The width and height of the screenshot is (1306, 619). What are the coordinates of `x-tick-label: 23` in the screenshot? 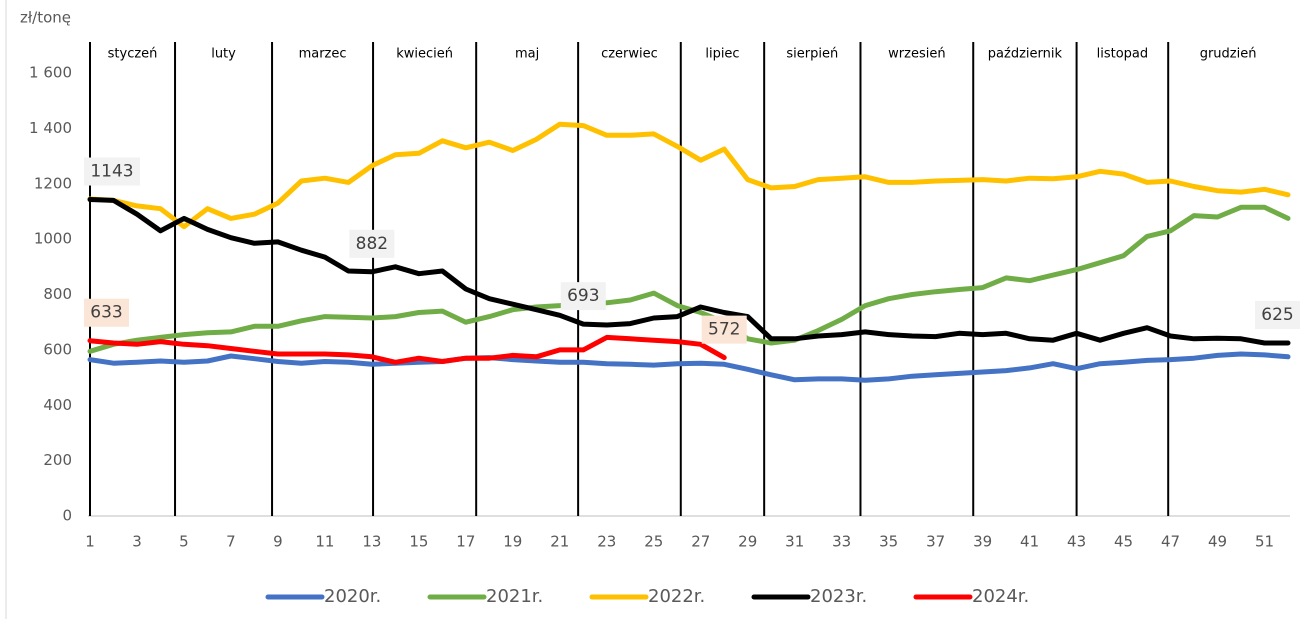 It's located at (606, 542).